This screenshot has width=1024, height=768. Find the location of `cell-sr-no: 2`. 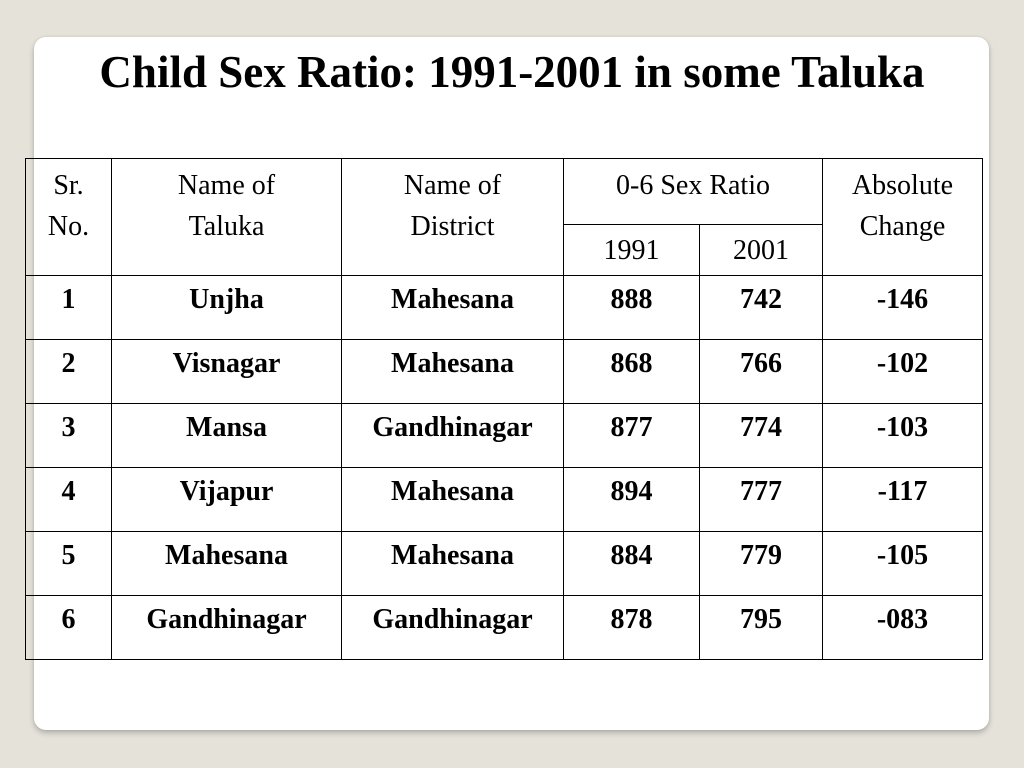

cell-sr-no: 2 is located at coordinates (68, 371).